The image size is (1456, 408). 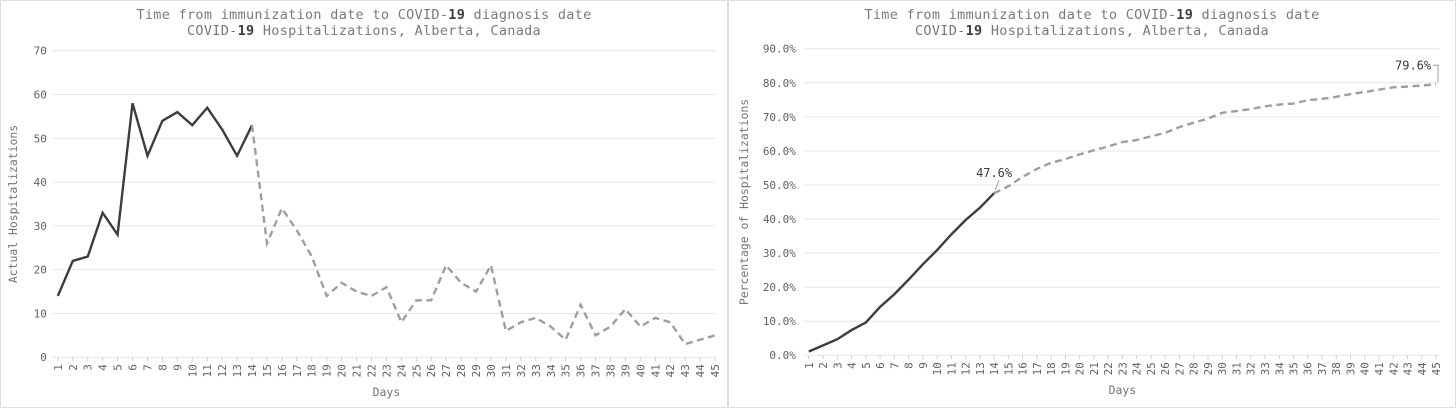 I want to click on x-tick-label: 4, so click(x=103, y=367).